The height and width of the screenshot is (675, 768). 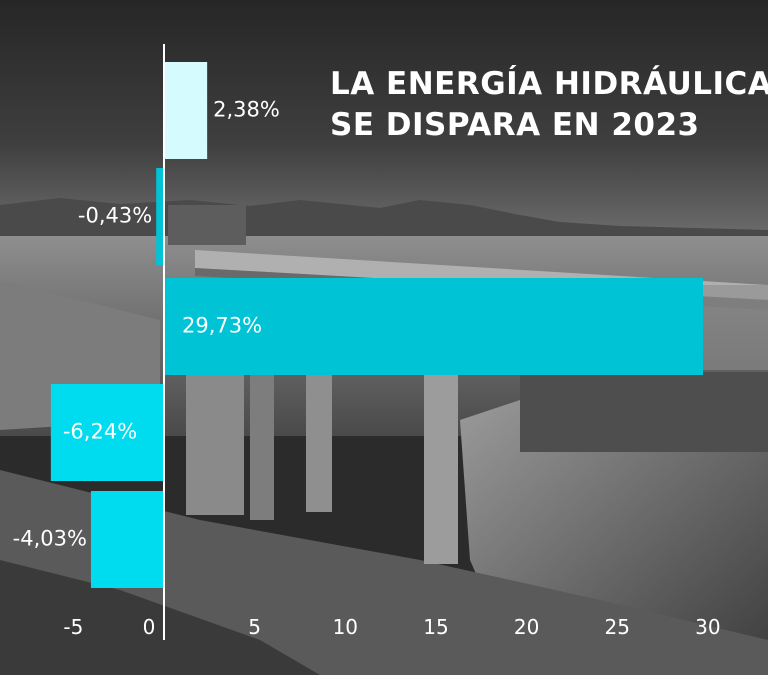 What do you see at coordinates (222, 326) in the screenshot?
I see `bar-label-2: 29,73%` at bounding box center [222, 326].